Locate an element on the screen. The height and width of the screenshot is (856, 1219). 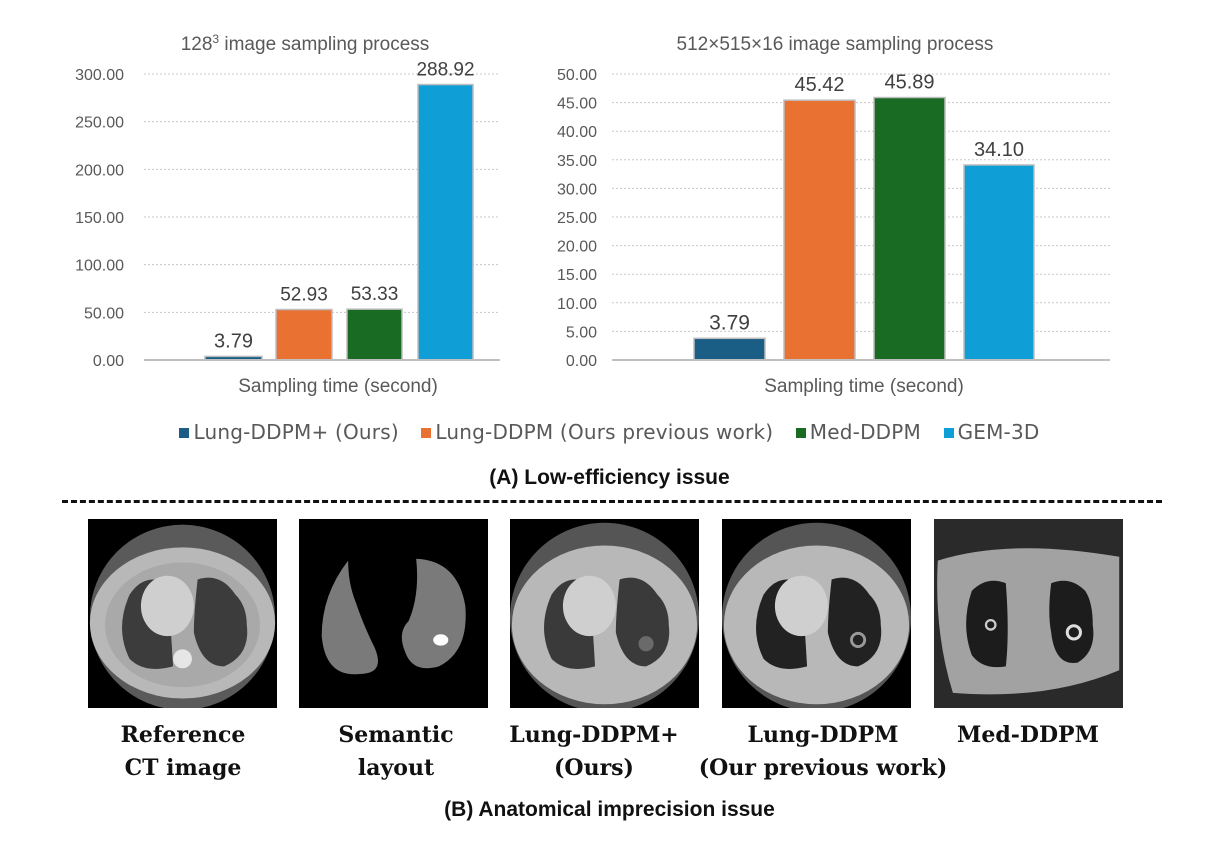
y-tick-label: 100.00 is located at coordinates (99, 266).